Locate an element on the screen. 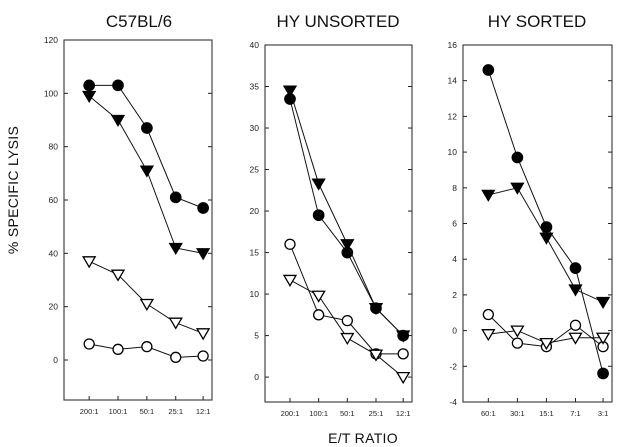 This screenshot has height=447, width=642. y-tick-label: 60 is located at coordinates (54, 200).